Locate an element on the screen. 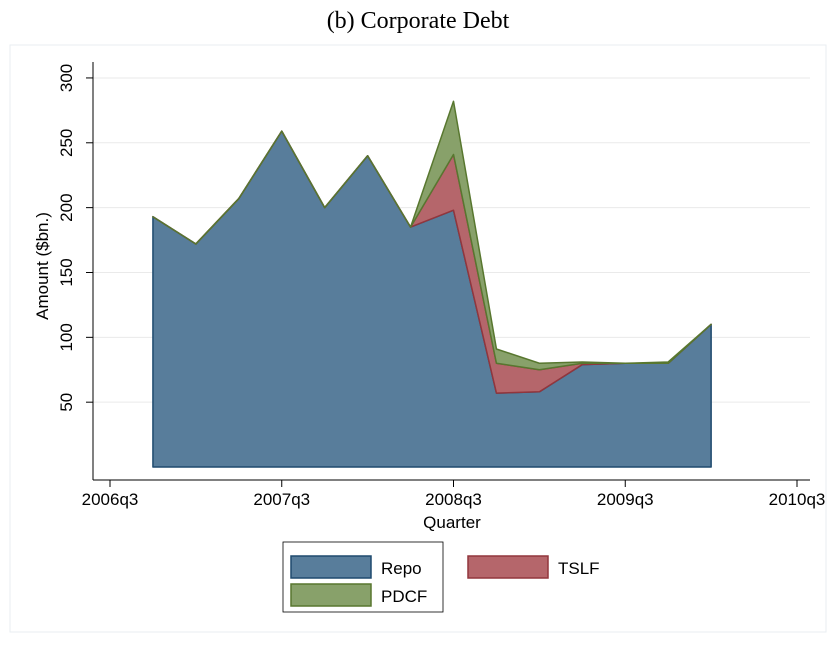 The image size is (836, 646). y-tick-label: 200 is located at coordinates (66, 207).